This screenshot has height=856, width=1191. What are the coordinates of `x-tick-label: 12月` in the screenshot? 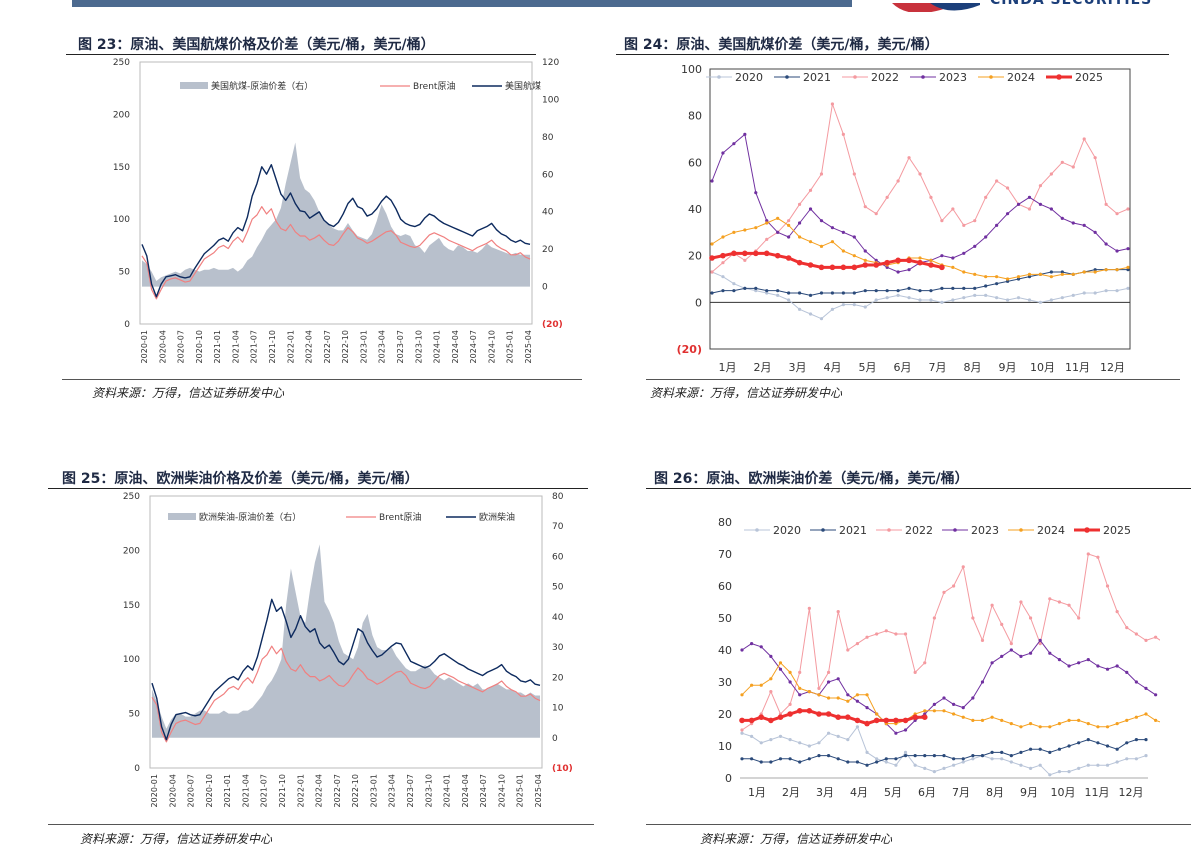 It's located at (1131, 792).